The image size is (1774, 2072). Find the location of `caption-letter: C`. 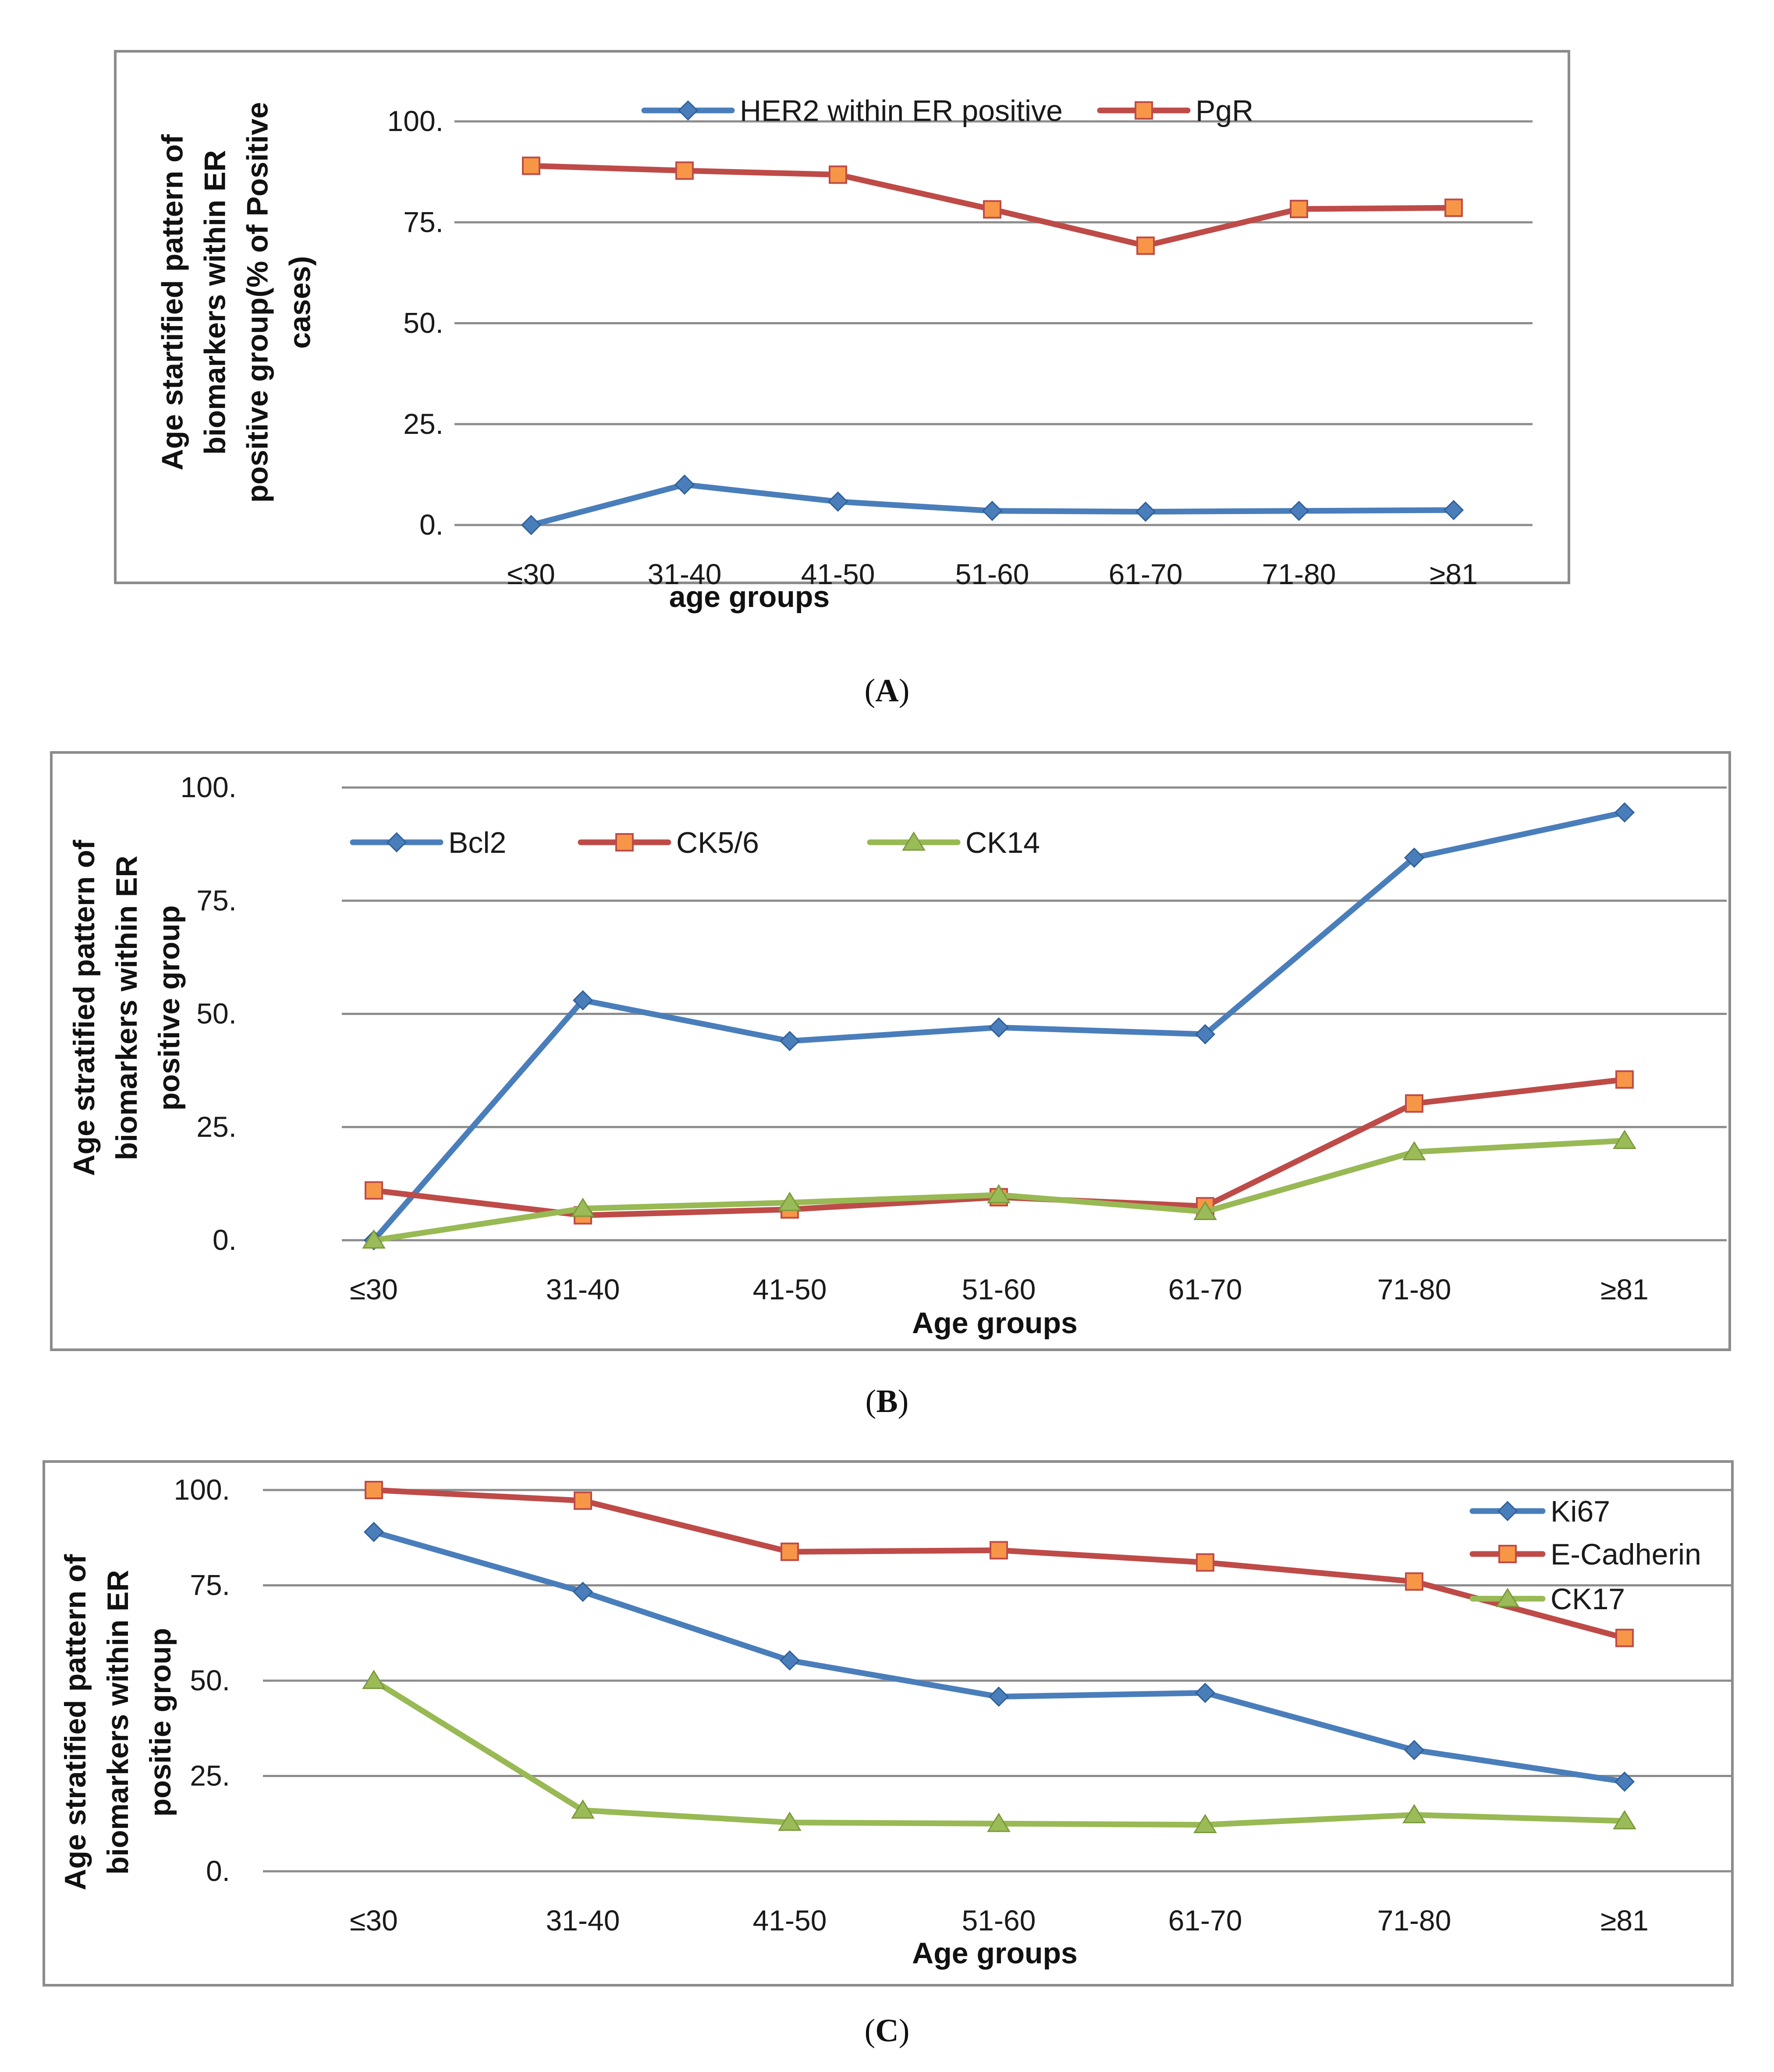

caption-letter: C is located at coordinates (886, 2031).